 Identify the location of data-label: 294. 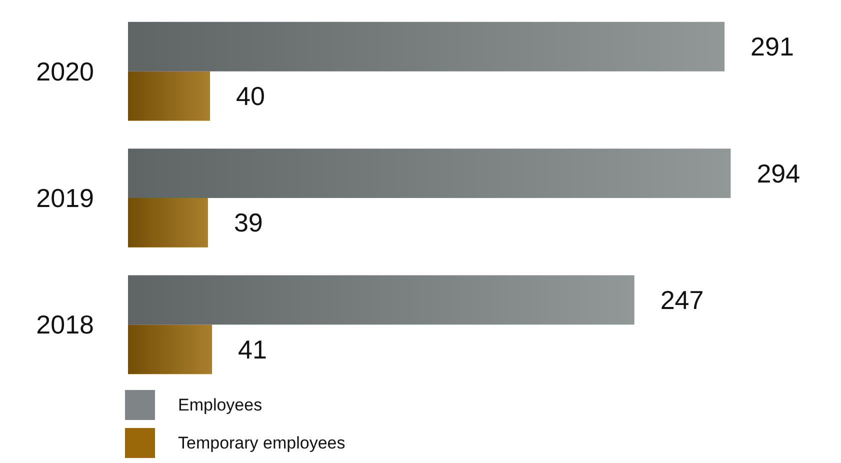
(778, 173).